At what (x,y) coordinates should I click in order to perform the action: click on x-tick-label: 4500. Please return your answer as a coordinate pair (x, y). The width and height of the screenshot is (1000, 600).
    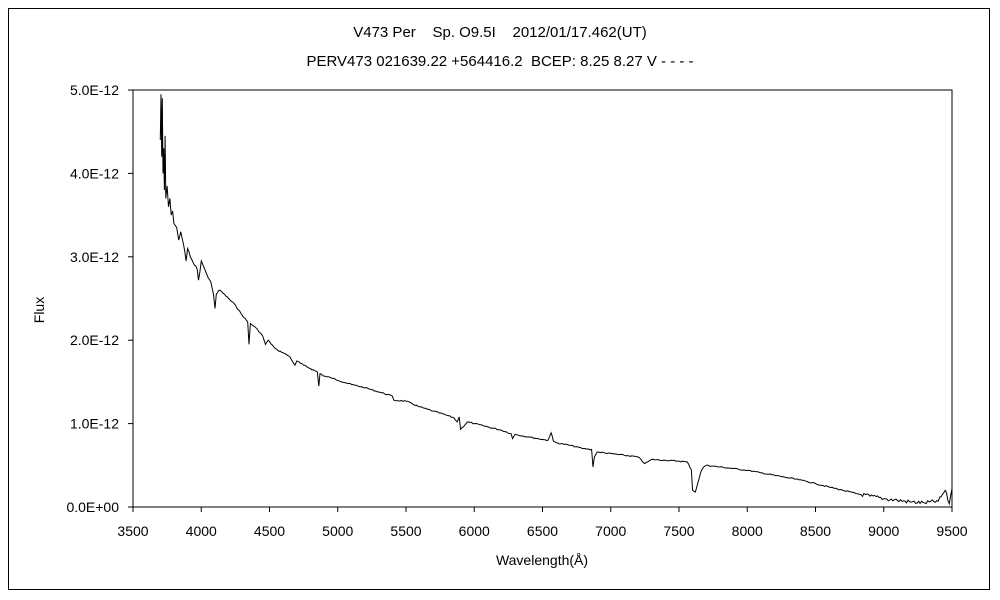
    Looking at the image, I should click on (269, 531).